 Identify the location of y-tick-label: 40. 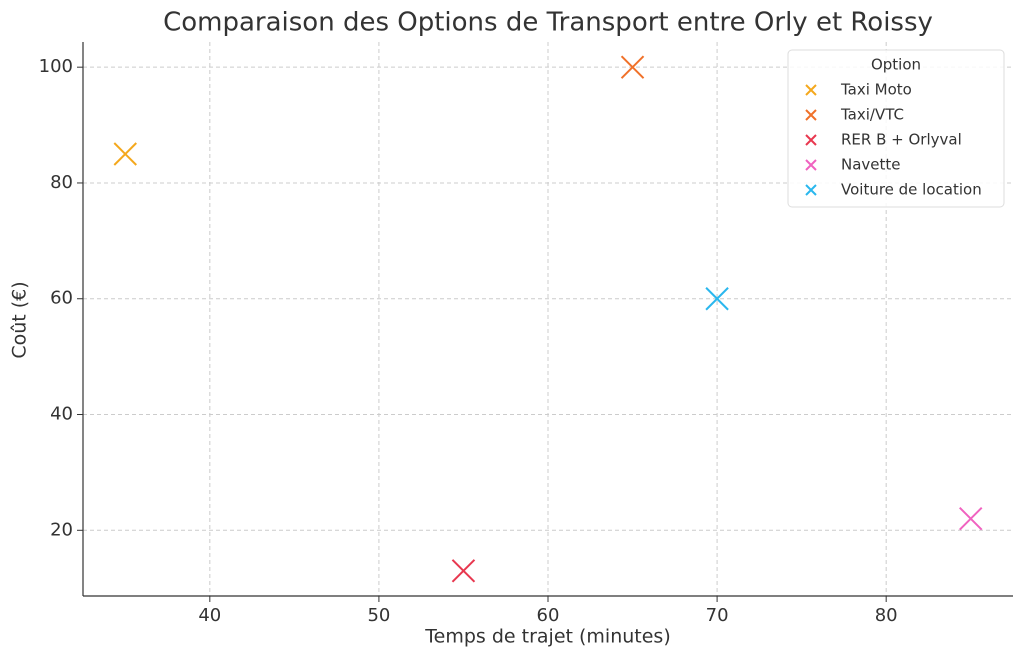
(61, 414).